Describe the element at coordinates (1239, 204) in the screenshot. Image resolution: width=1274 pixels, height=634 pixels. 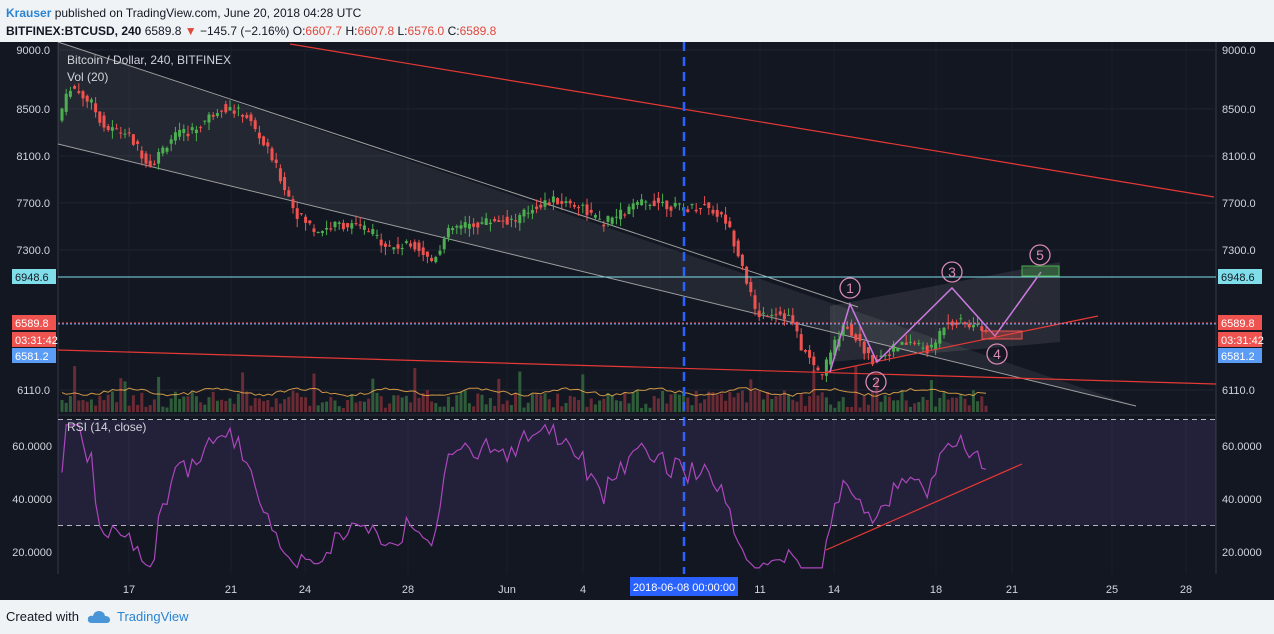
I see `price-tick-right: 7700.0` at that location.